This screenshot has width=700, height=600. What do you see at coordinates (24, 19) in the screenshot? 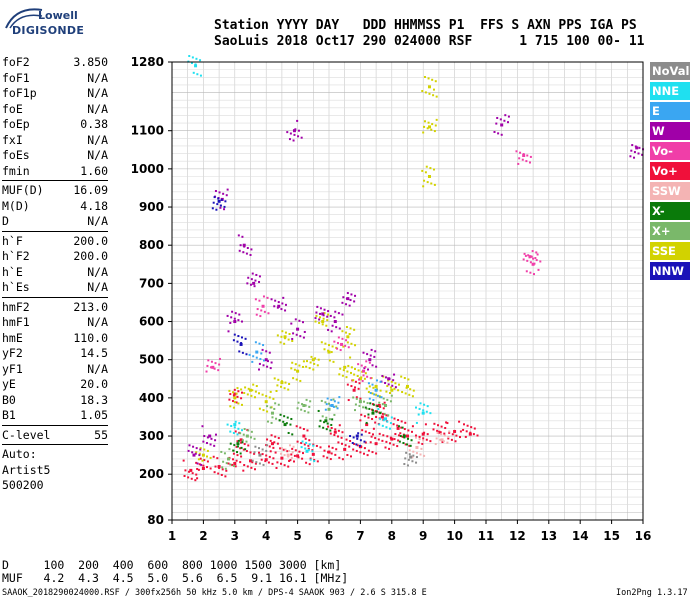
I see `digisonde-logo-icon` at bounding box center [24, 19].